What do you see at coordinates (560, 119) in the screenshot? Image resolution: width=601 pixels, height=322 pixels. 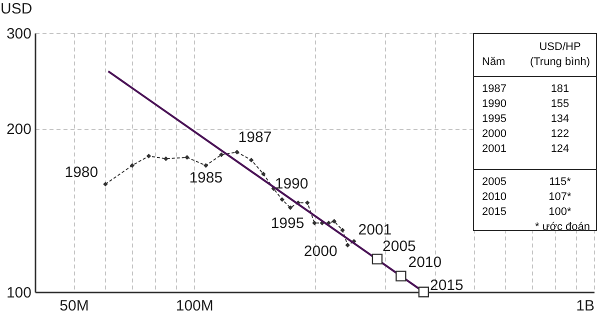 I see `annotation: 134` at bounding box center [560, 119].